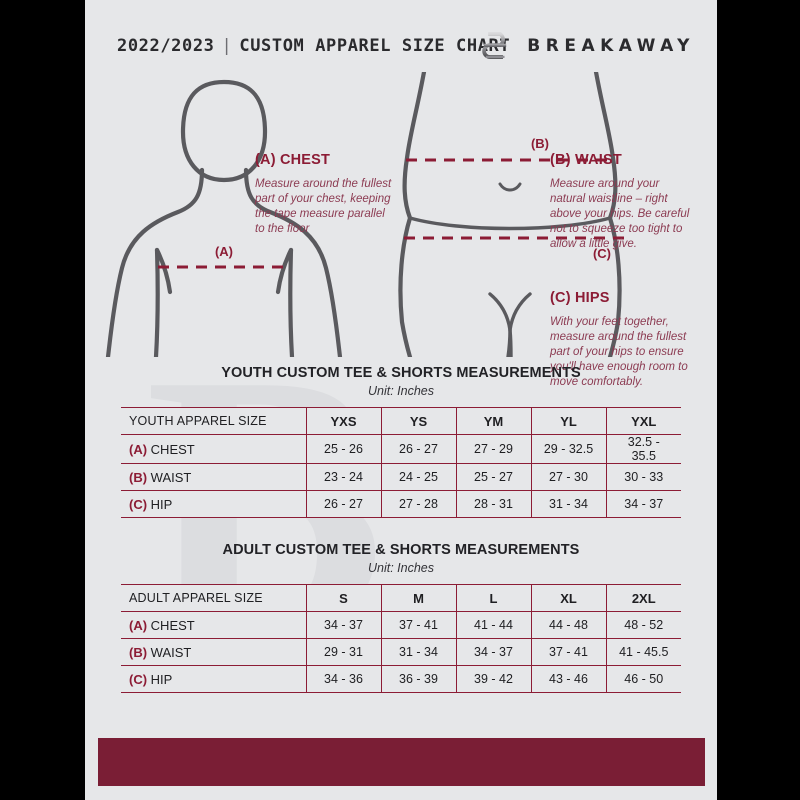  Describe the element at coordinates (493, 652) in the screenshot. I see `adult-cell-1-2: 34 - 37` at that location.